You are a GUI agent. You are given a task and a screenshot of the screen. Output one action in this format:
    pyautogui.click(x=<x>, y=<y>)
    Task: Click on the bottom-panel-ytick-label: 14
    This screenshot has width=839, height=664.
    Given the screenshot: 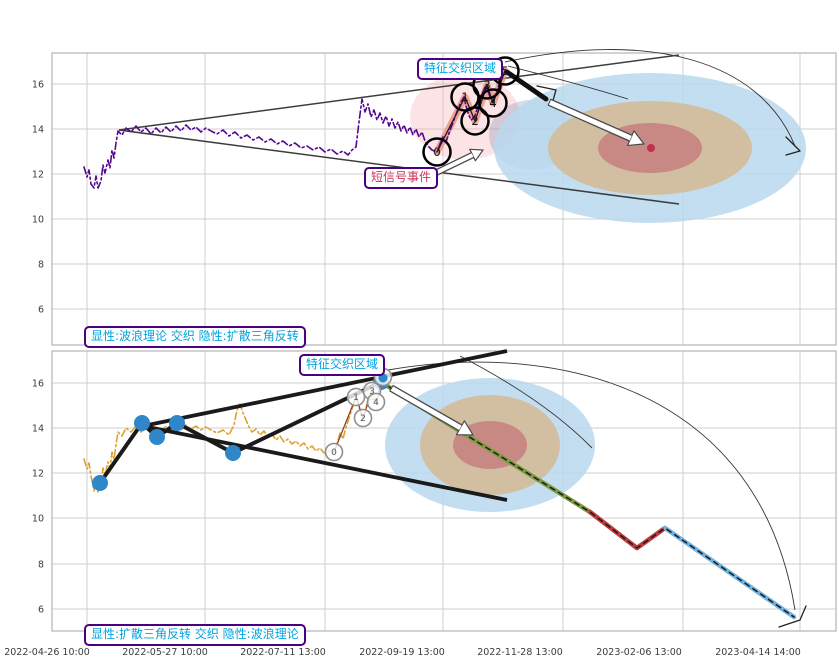 What is the action you would take?
    pyautogui.click(x=38, y=429)
    